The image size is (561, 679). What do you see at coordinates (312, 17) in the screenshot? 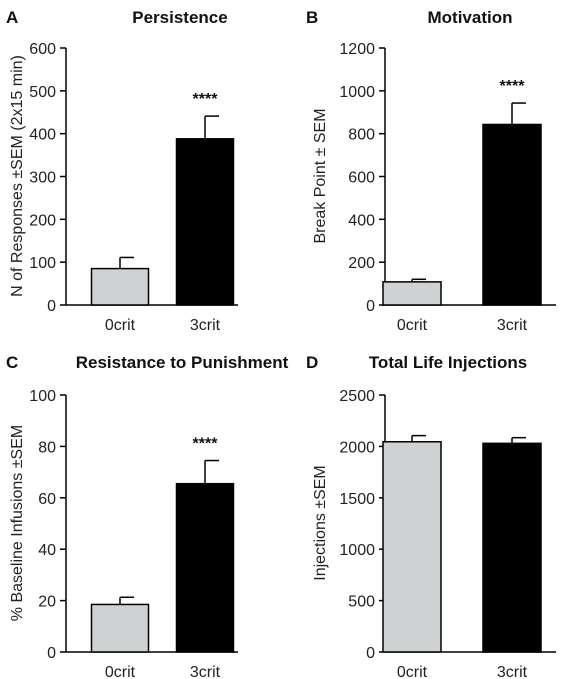
I see `panel-letter: B` at bounding box center [312, 17].